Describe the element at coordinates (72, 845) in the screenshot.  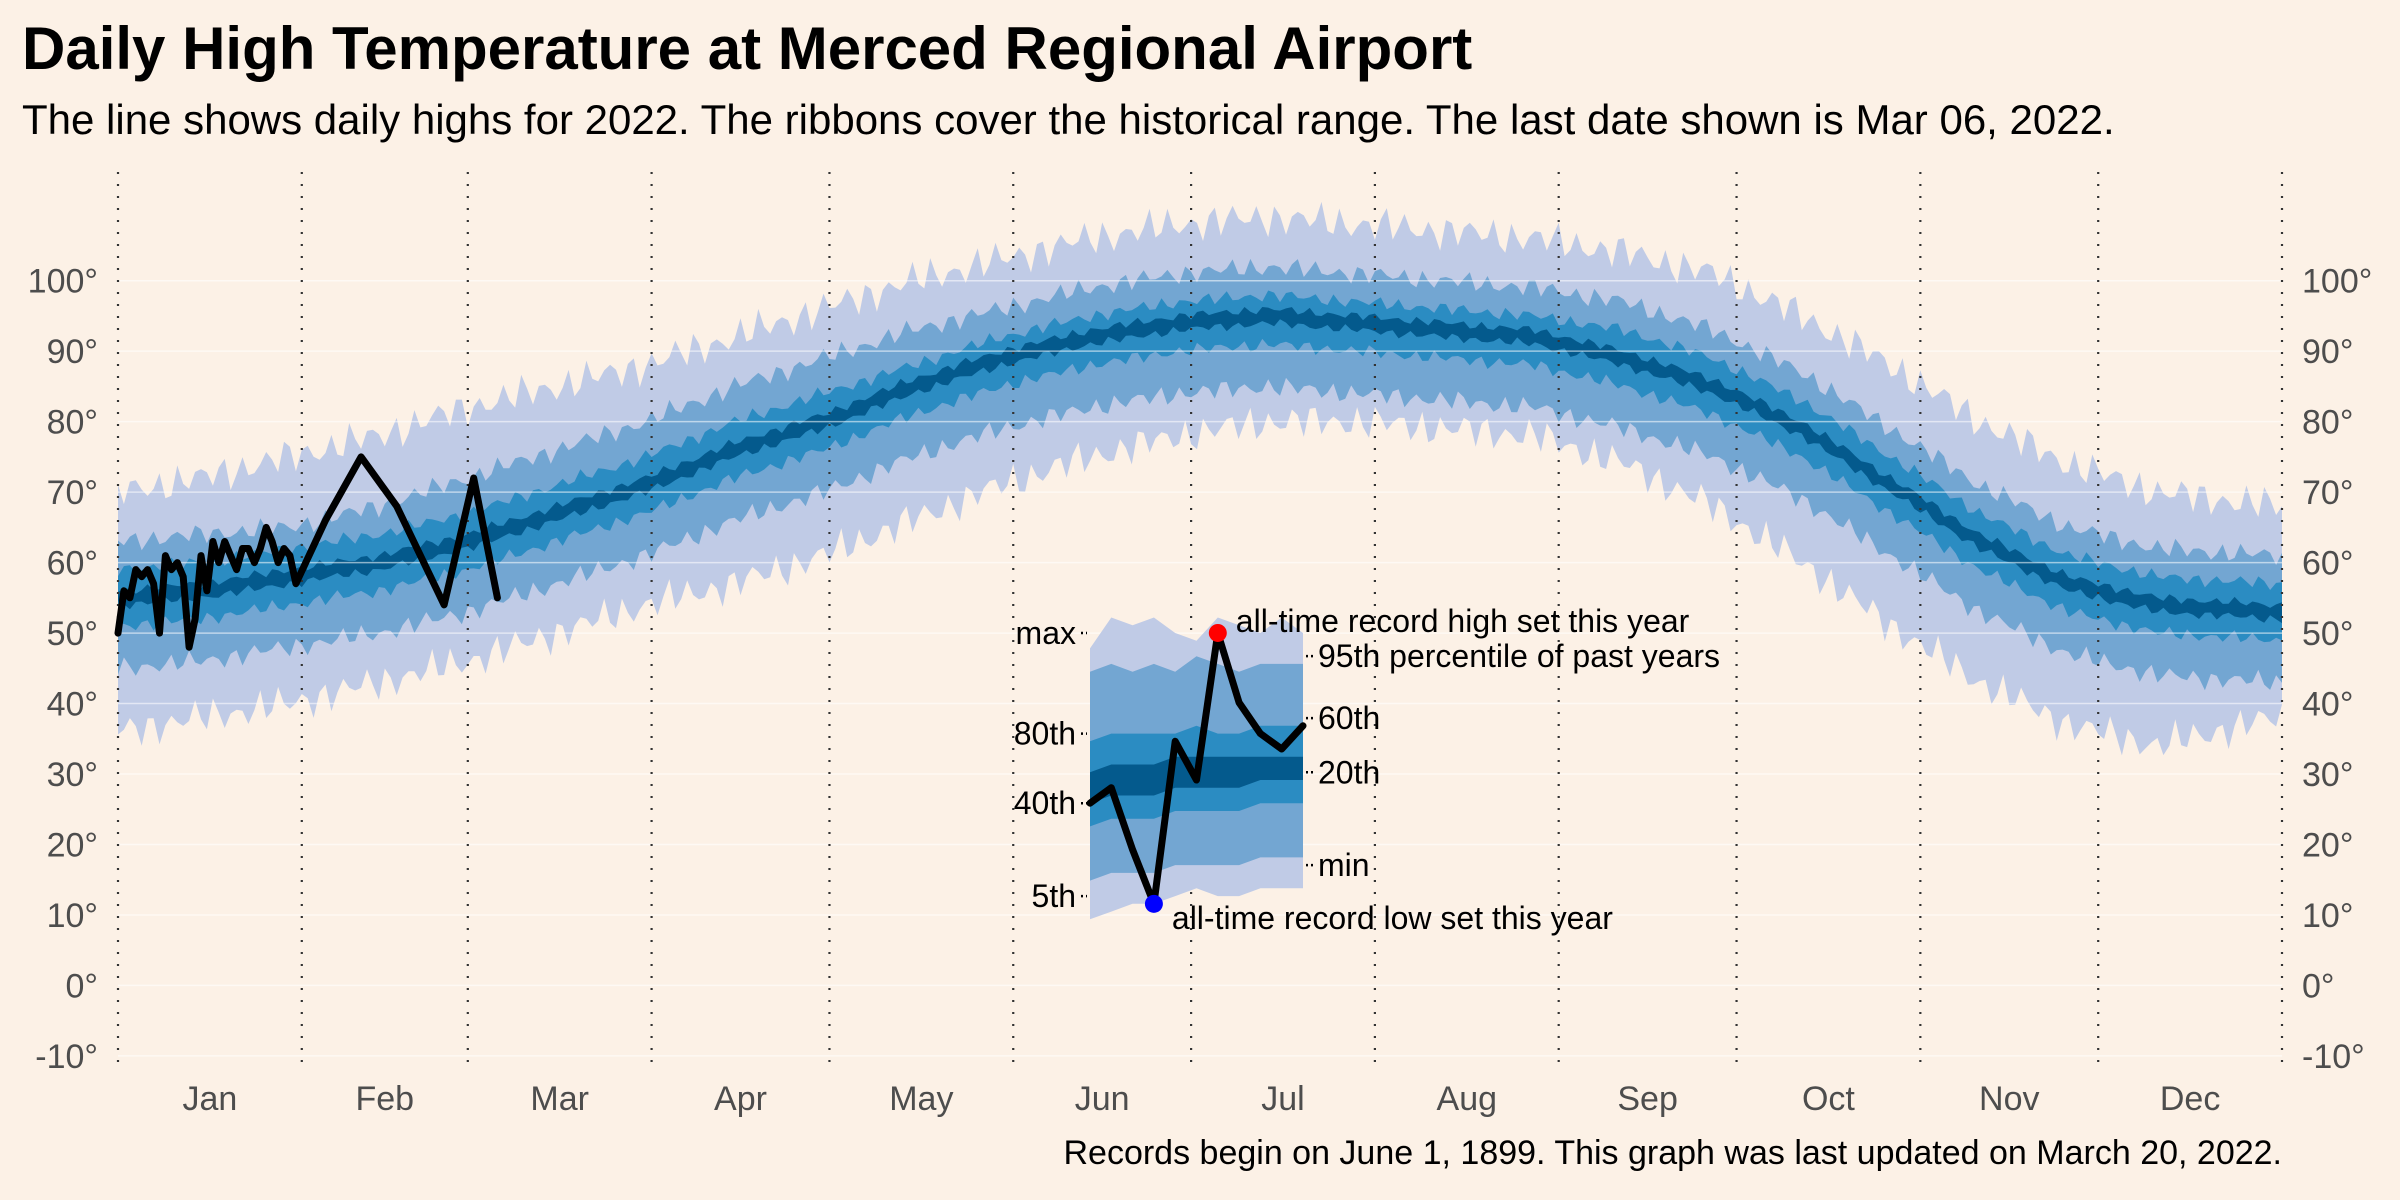
I see `y-tick-label-left: 20°` at that location.